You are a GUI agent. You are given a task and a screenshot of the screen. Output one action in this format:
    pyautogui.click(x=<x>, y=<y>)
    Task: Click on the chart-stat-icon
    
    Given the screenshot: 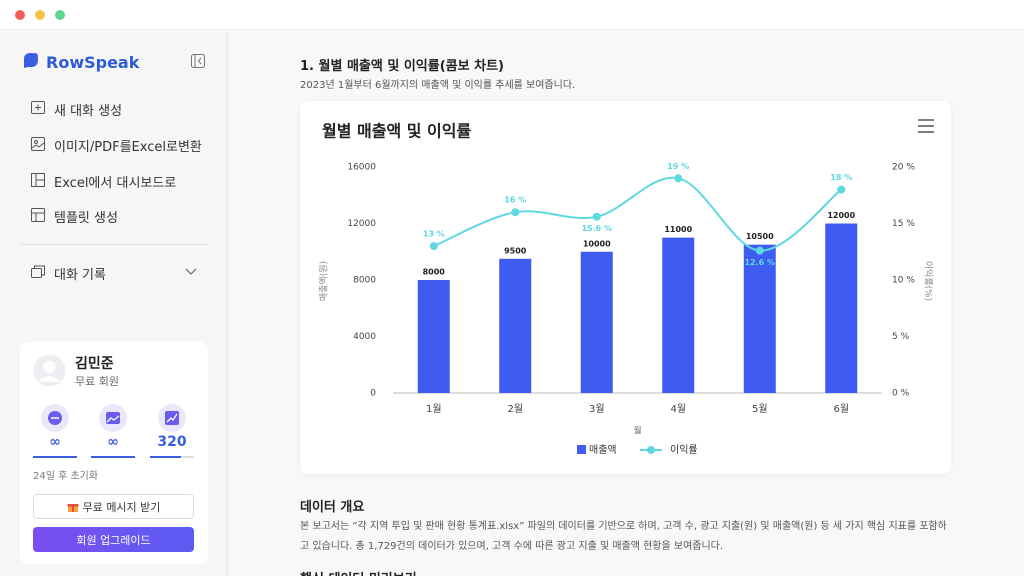 What is the action you would take?
    pyautogui.click(x=172, y=418)
    